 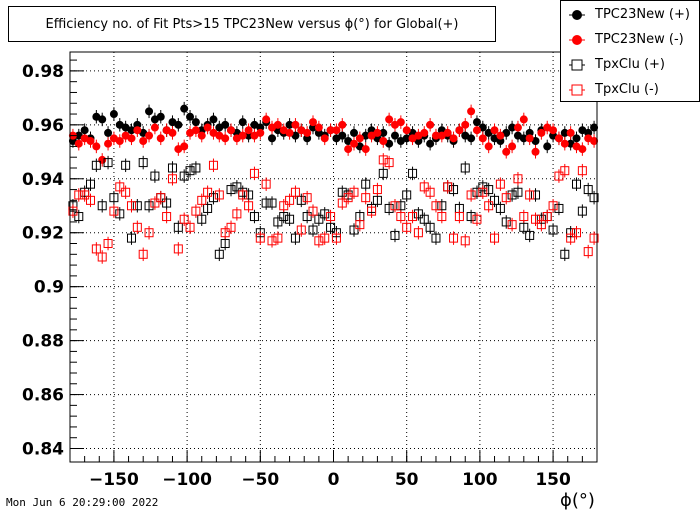 I want to click on y-tick-label: 0.94, so click(x=43, y=180).